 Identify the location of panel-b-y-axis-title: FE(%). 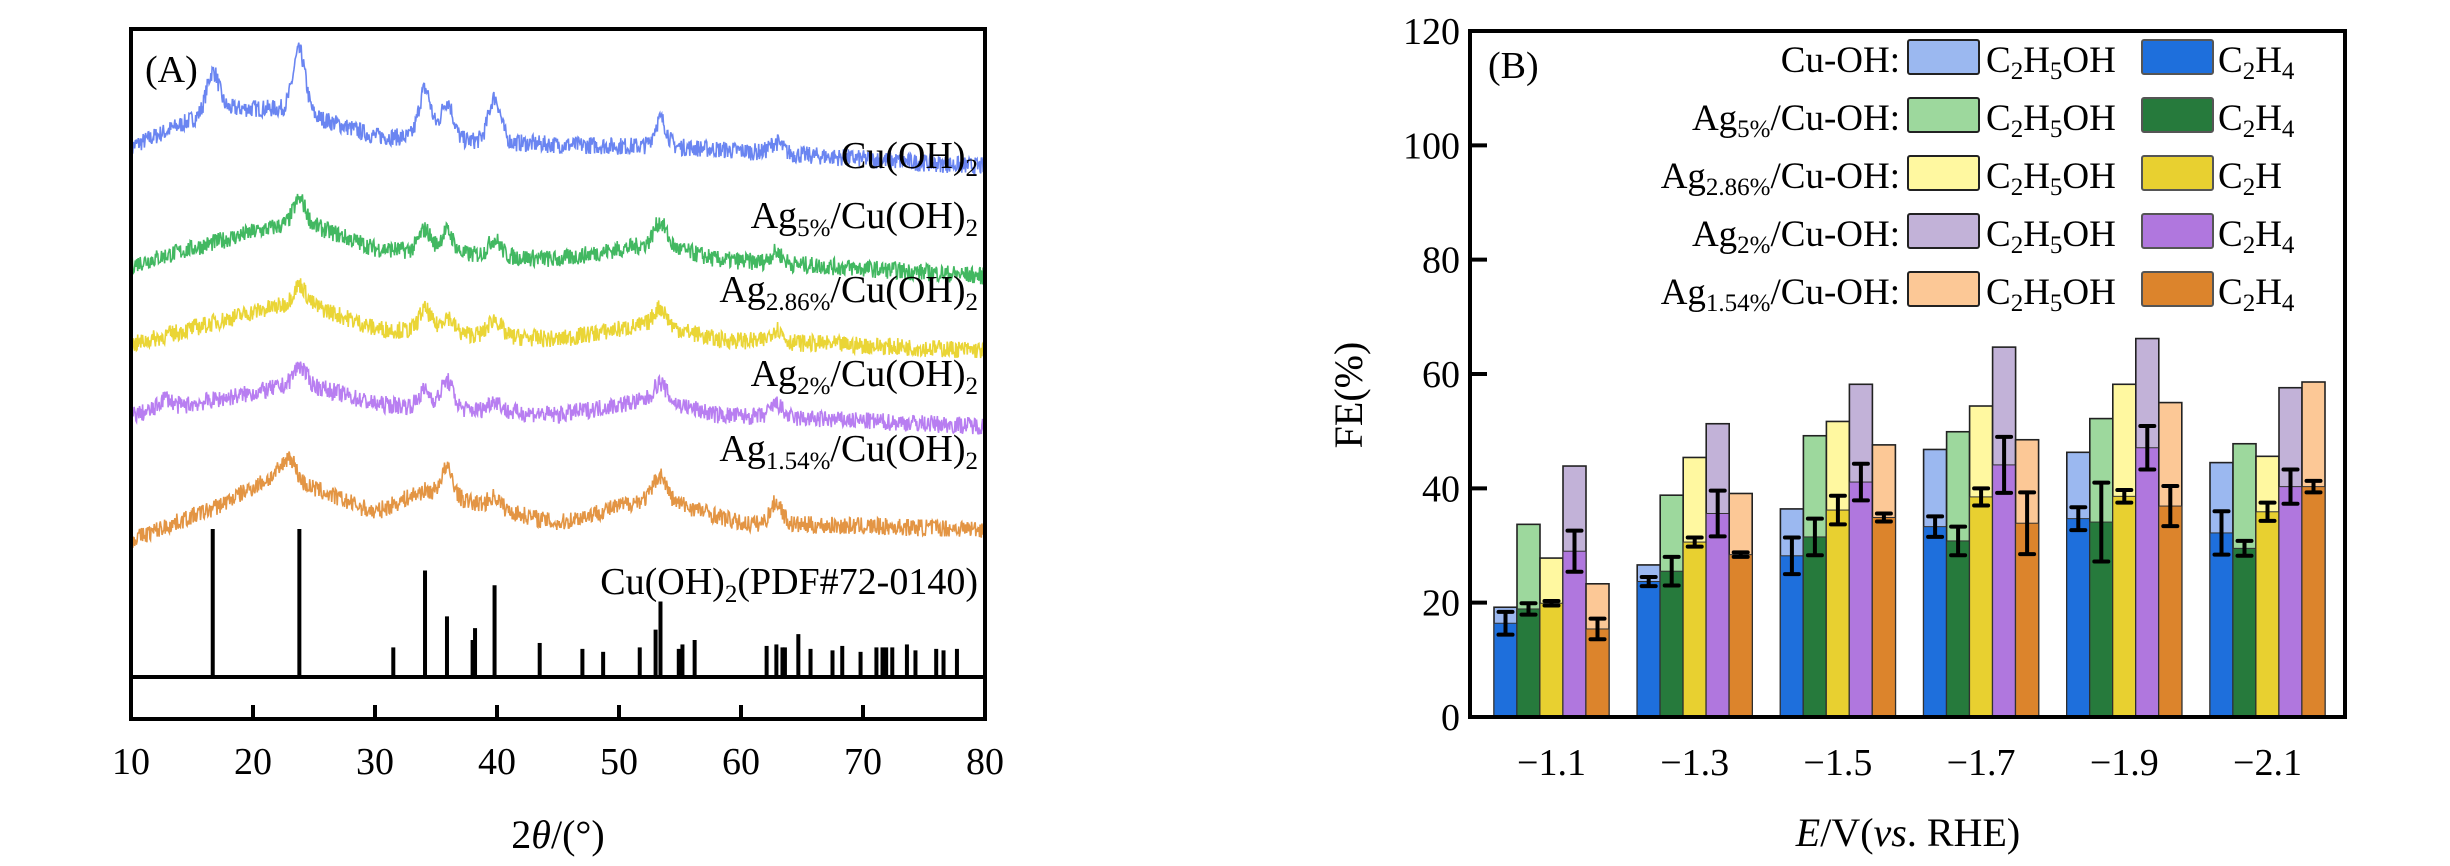
(1348, 395).